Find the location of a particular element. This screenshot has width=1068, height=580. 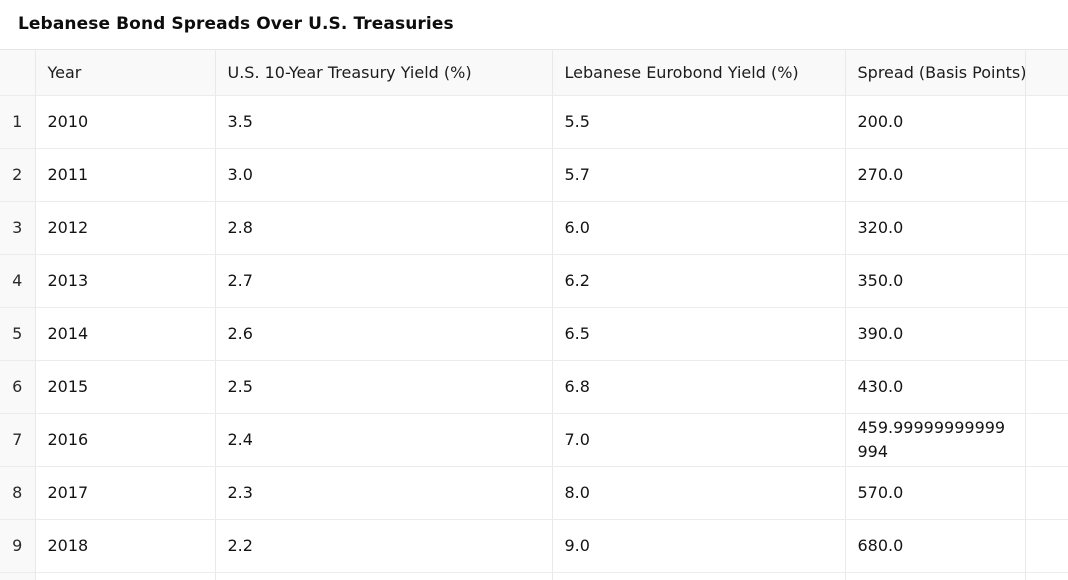

cell-eurobond-yield: 5.5 is located at coordinates (699, 122).